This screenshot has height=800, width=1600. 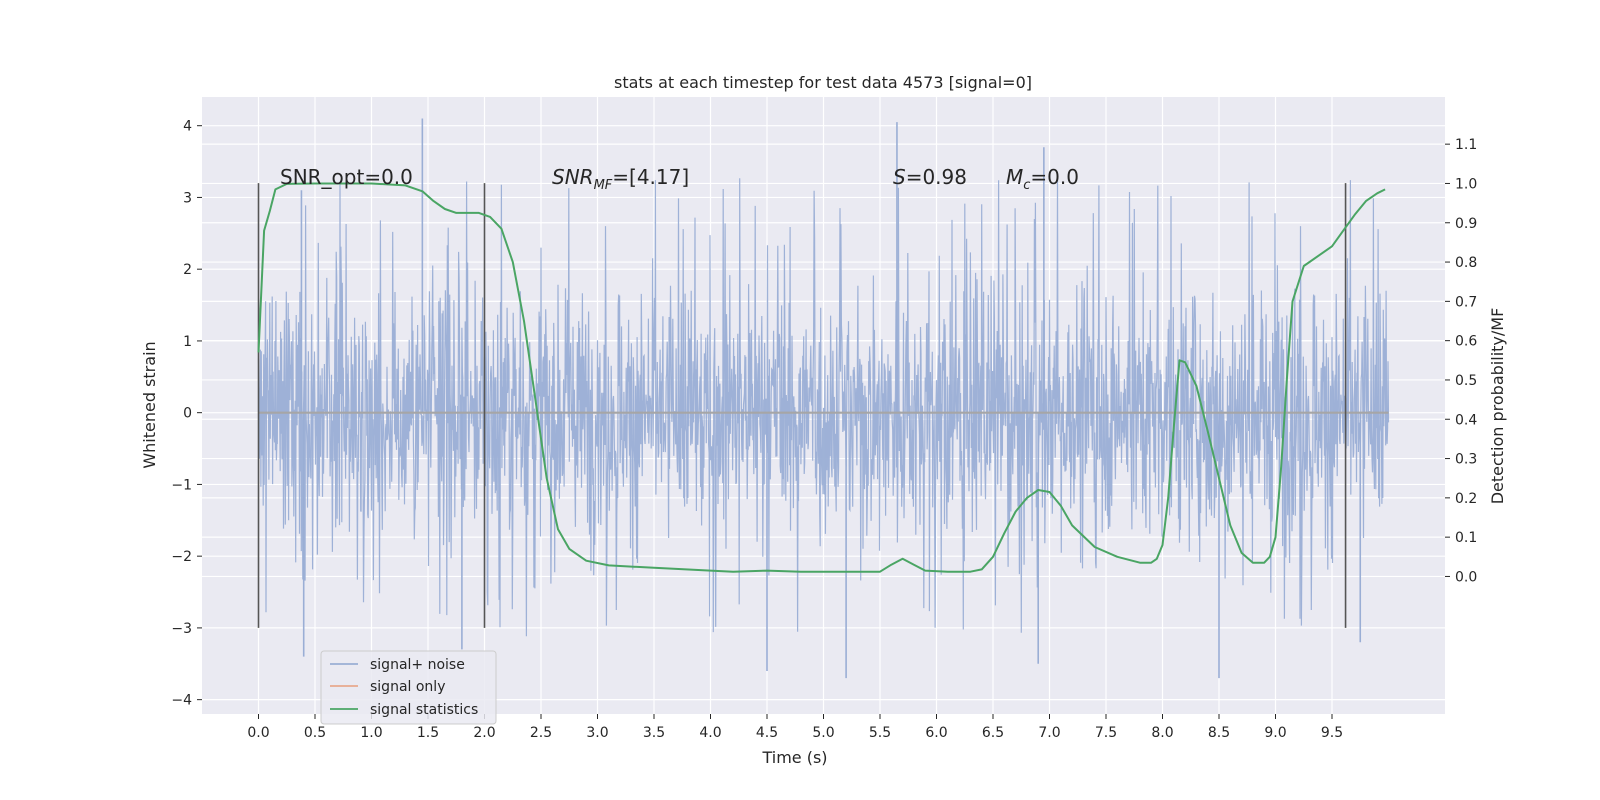 What do you see at coordinates (1219, 733) in the screenshot?
I see `x-tick-label: 8.5` at bounding box center [1219, 733].